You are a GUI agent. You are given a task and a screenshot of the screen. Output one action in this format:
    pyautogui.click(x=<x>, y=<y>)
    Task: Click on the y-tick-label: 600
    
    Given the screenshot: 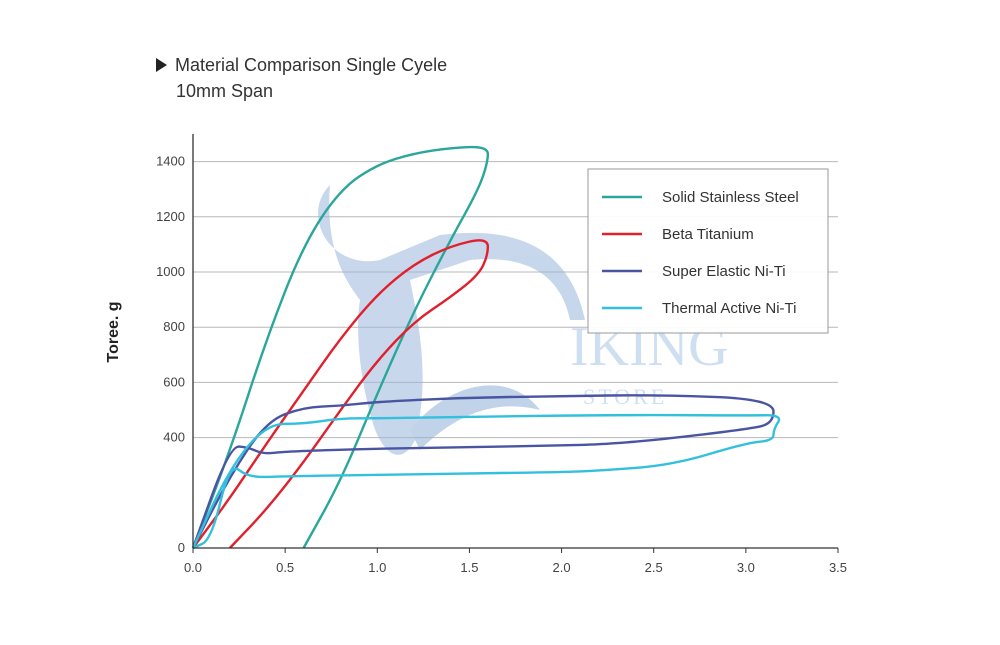 What is the action you would take?
    pyautogui.click(x=174, y=381)
    